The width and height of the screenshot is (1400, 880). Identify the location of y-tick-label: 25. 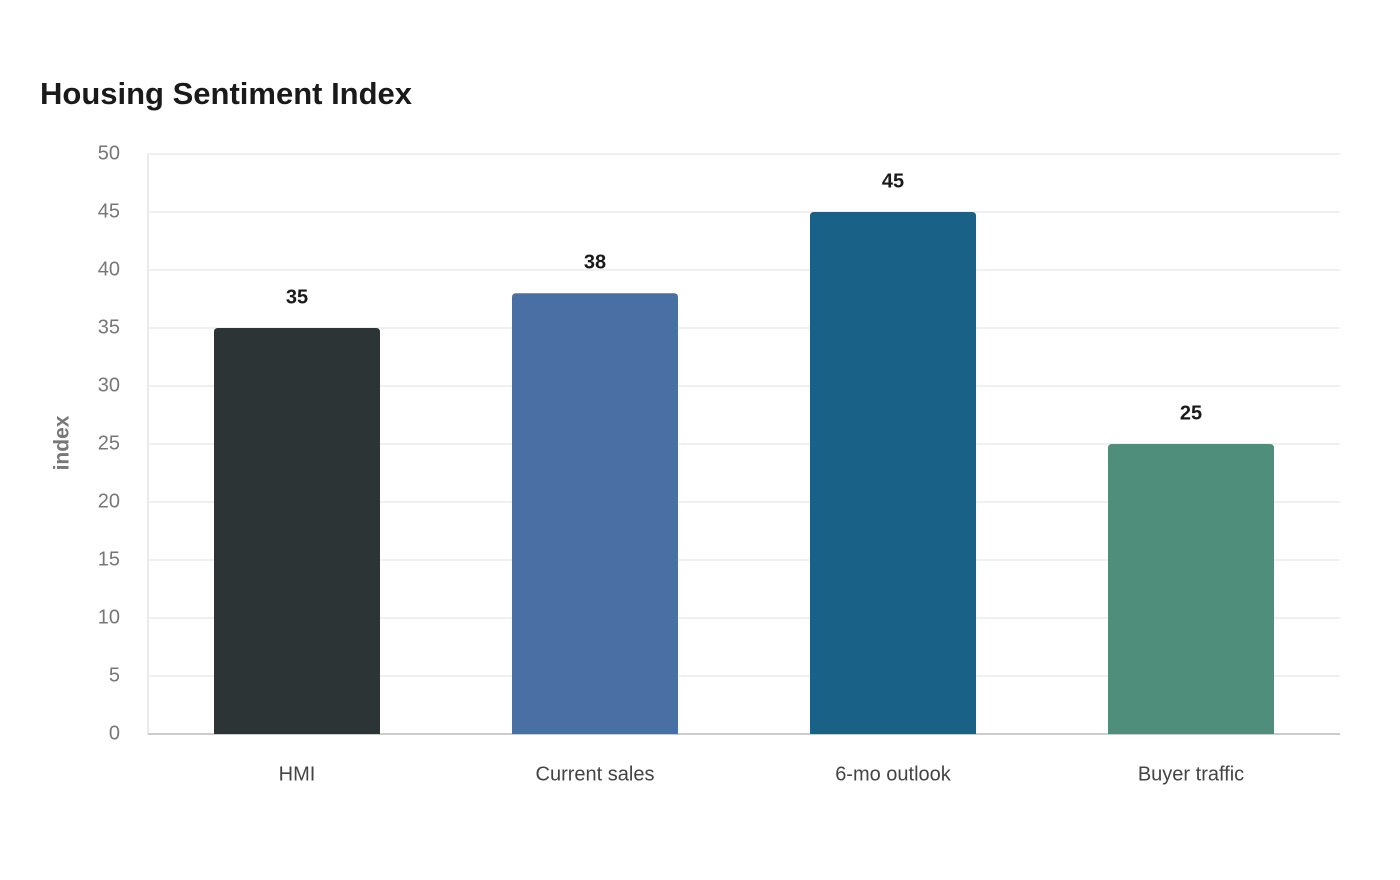
(109, 443).